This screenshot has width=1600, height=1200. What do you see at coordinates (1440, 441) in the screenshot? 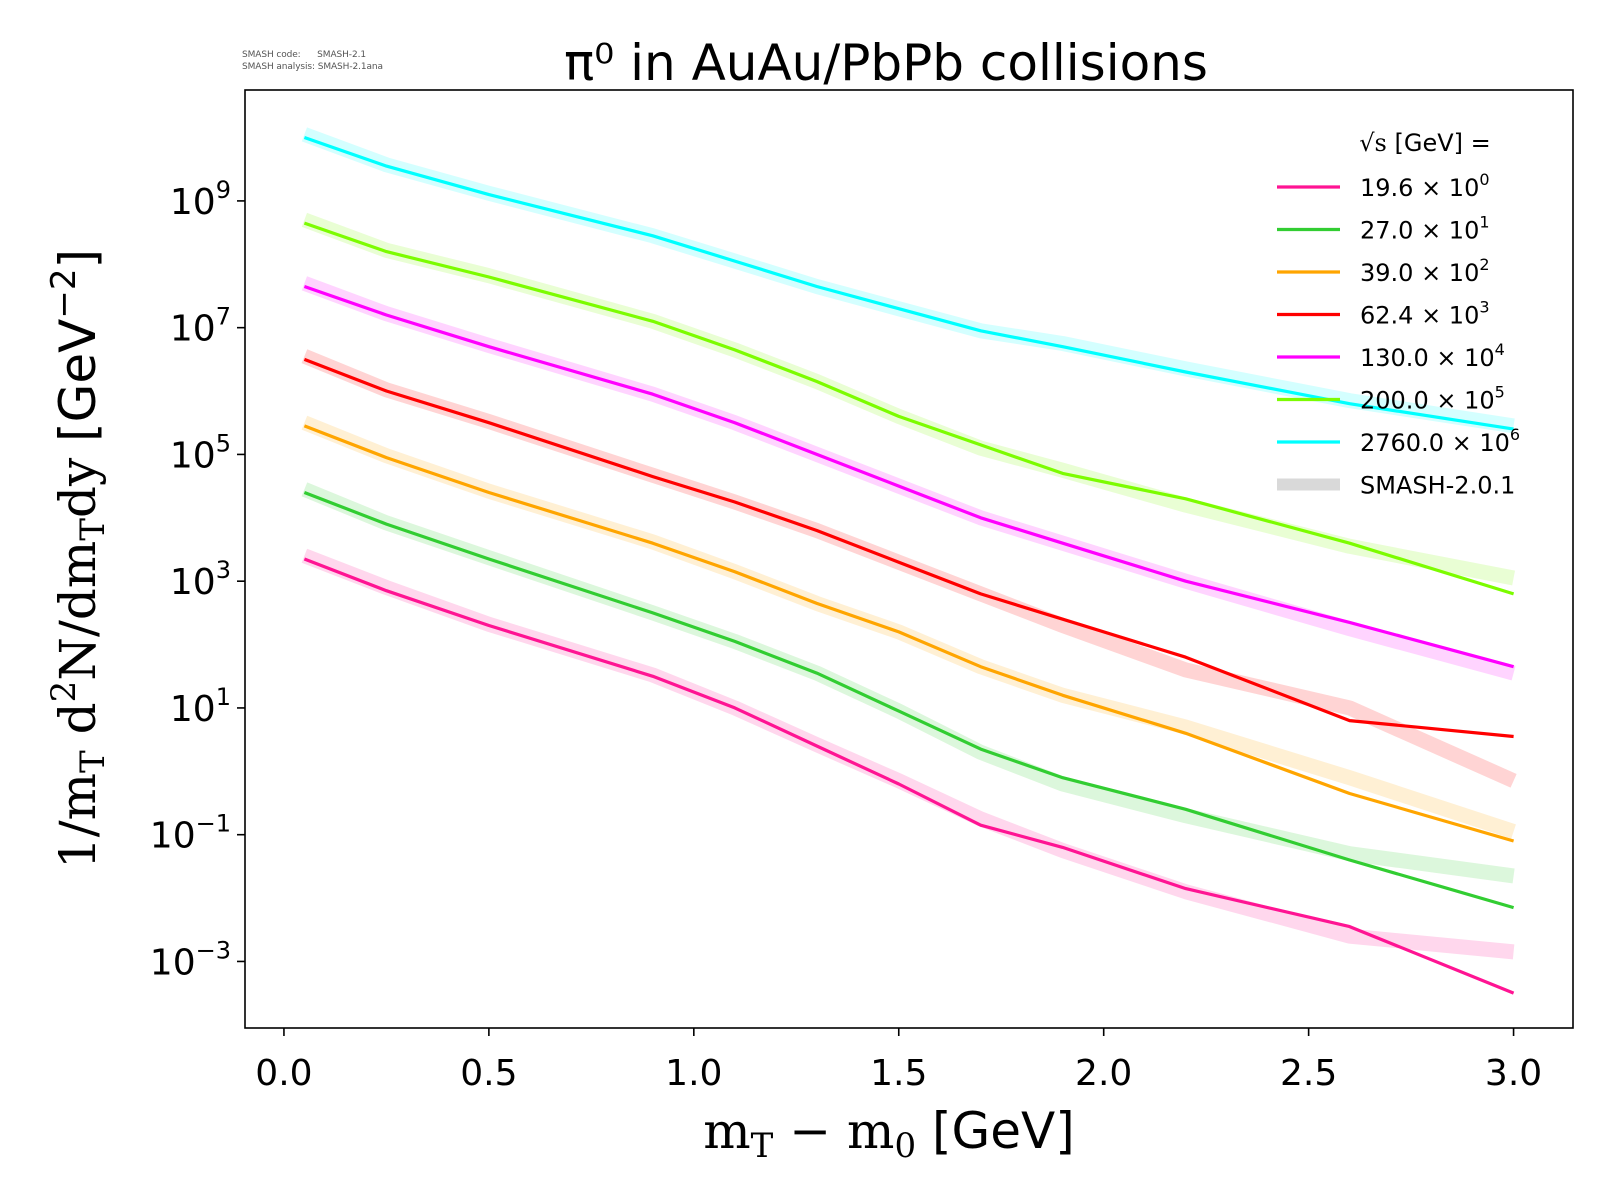
I see `legend-label-6: 2760.0 × 106` at bounding box center [1440, 441].